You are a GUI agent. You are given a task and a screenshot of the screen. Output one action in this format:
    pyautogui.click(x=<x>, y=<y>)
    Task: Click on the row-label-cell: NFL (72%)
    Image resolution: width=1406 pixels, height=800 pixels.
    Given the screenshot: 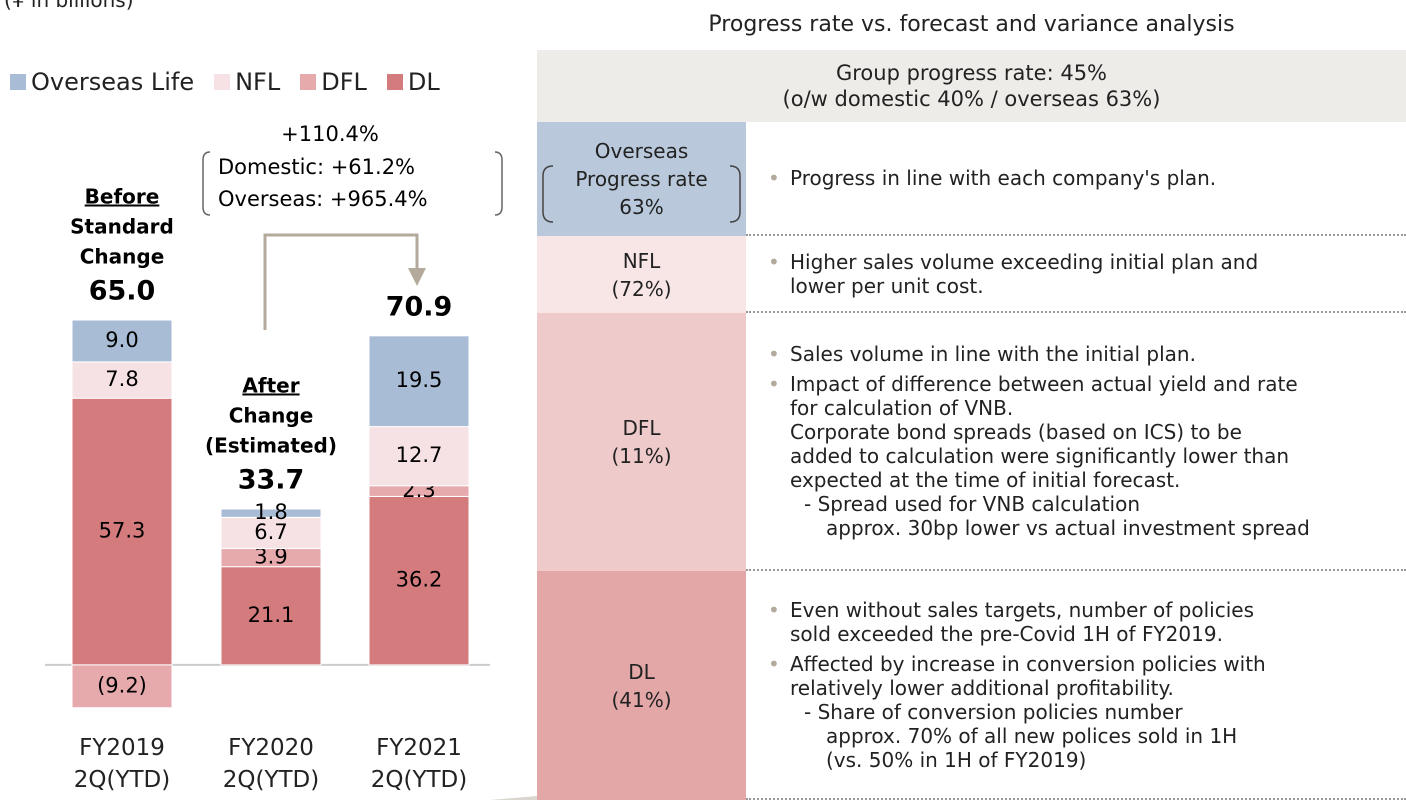 What is the action you would take?
    pyautogui.click(x=641, y=274)
    